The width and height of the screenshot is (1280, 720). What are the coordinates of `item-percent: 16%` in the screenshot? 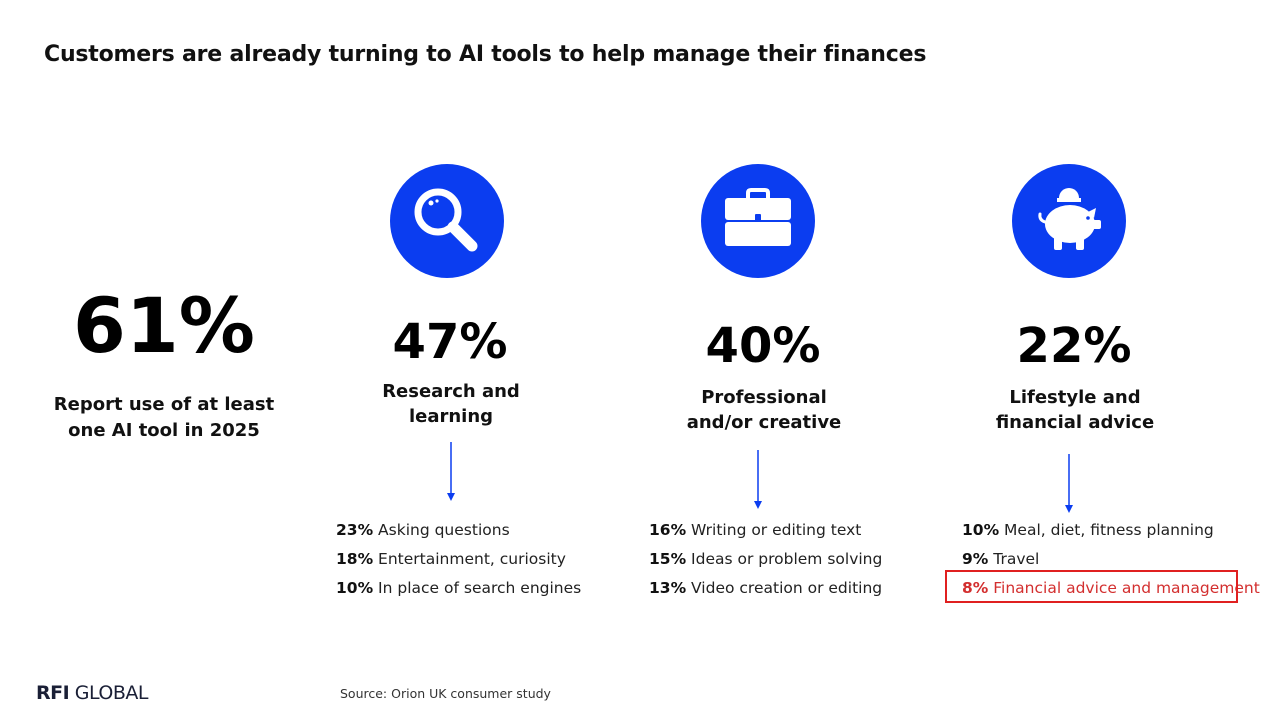 It's located at (668, 530).